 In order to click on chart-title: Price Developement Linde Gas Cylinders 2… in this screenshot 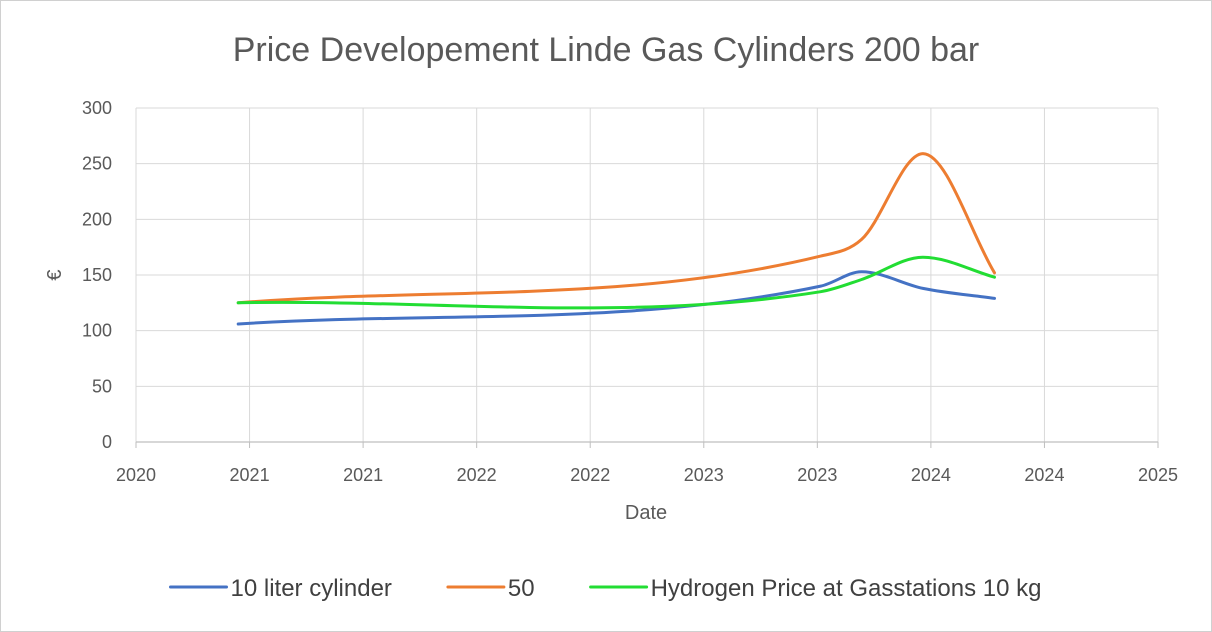, I will do `click(606, 50)`.